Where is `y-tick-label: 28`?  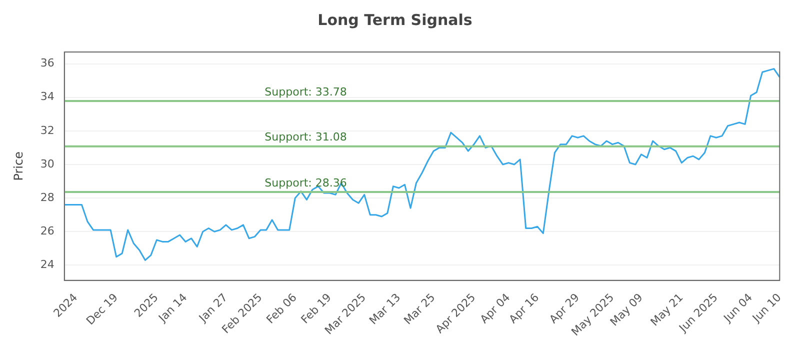 y-tick-label: 28 is located at coordinates (47, 197).